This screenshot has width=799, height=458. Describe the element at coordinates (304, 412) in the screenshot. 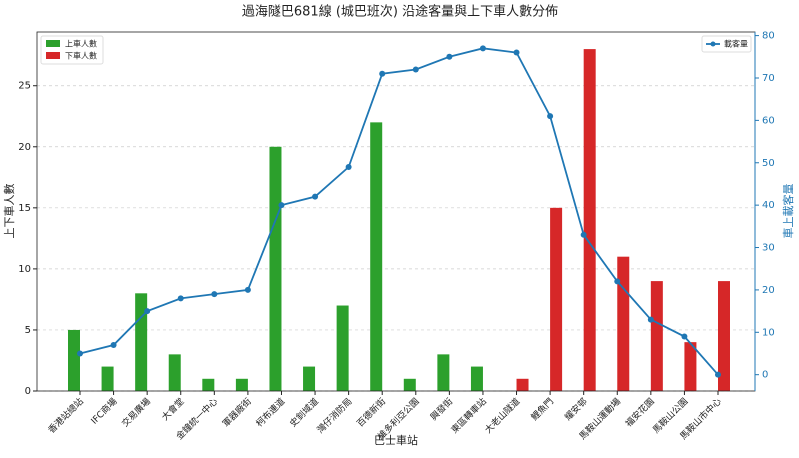

I see `x-tick-label: 史釗域道` at that location.